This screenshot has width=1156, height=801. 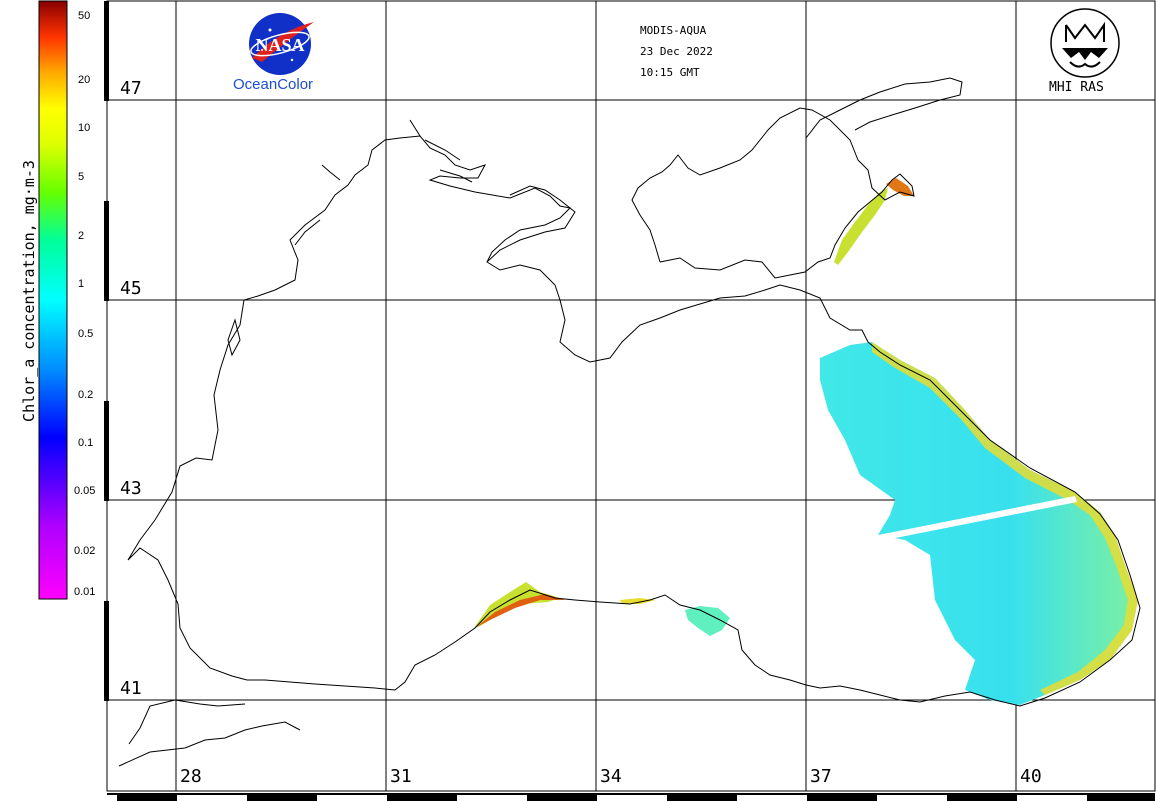 What do you see at coordinates (81, 236) in the screenshot?
I see `colorbar-tick: 2` at bounding box center [81, 236].